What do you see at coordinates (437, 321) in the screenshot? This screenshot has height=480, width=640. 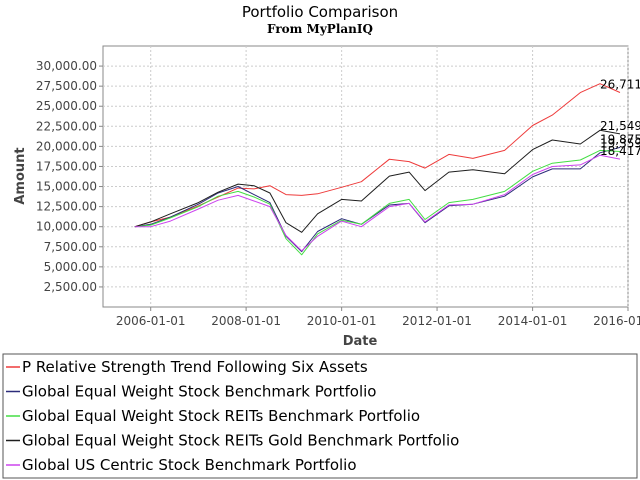 I see `x-tick-label: 2012-01-01` at bounding box center [437, 321].